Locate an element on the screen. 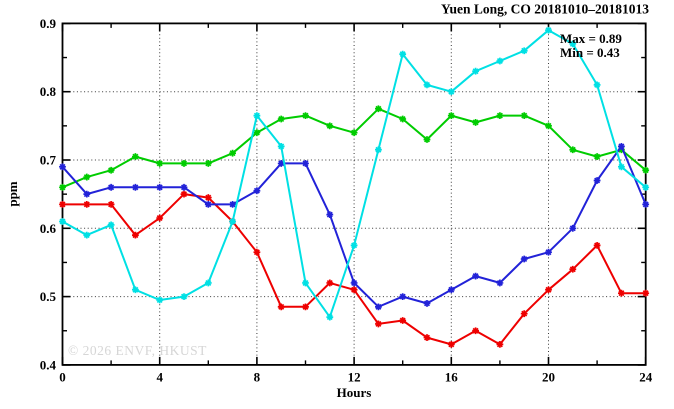 The width and height of the screenshot is (674, 409). y-axis-title: ppm is located at coordinates (12, 193).